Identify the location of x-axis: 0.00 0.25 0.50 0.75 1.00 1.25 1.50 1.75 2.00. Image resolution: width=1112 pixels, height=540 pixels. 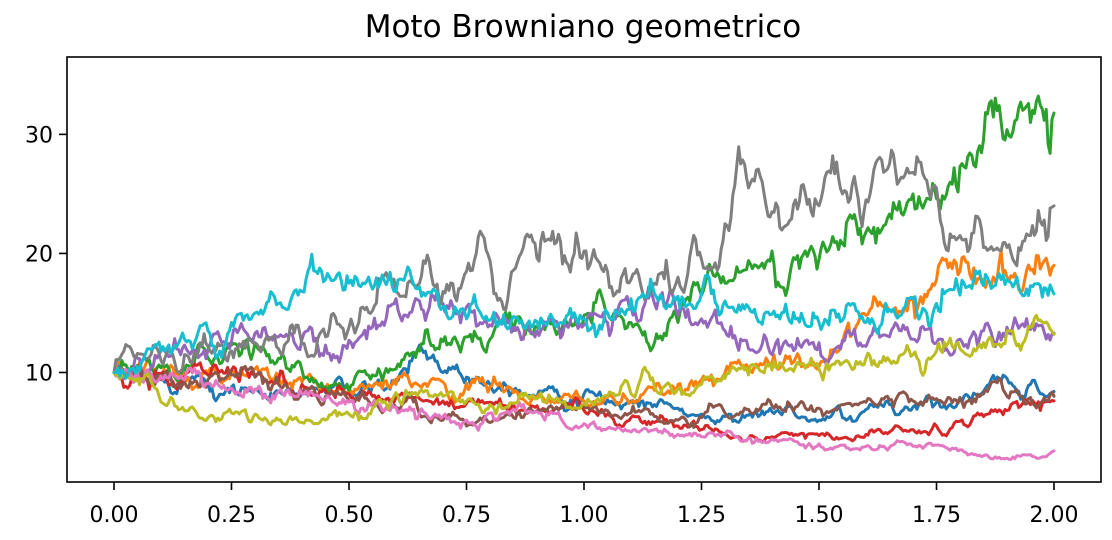
(584, 505).